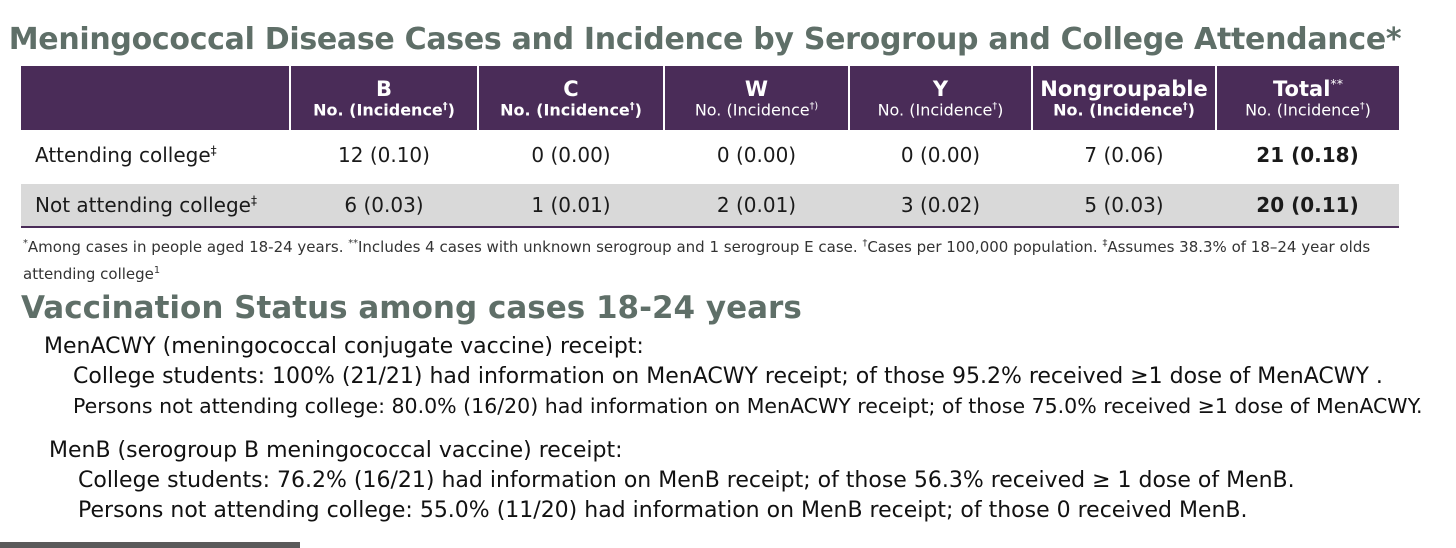 The height and width of the screenshot is (548, 1456). I want to click on row-label-not-attending: Not attending college‡, so click(155, 206).